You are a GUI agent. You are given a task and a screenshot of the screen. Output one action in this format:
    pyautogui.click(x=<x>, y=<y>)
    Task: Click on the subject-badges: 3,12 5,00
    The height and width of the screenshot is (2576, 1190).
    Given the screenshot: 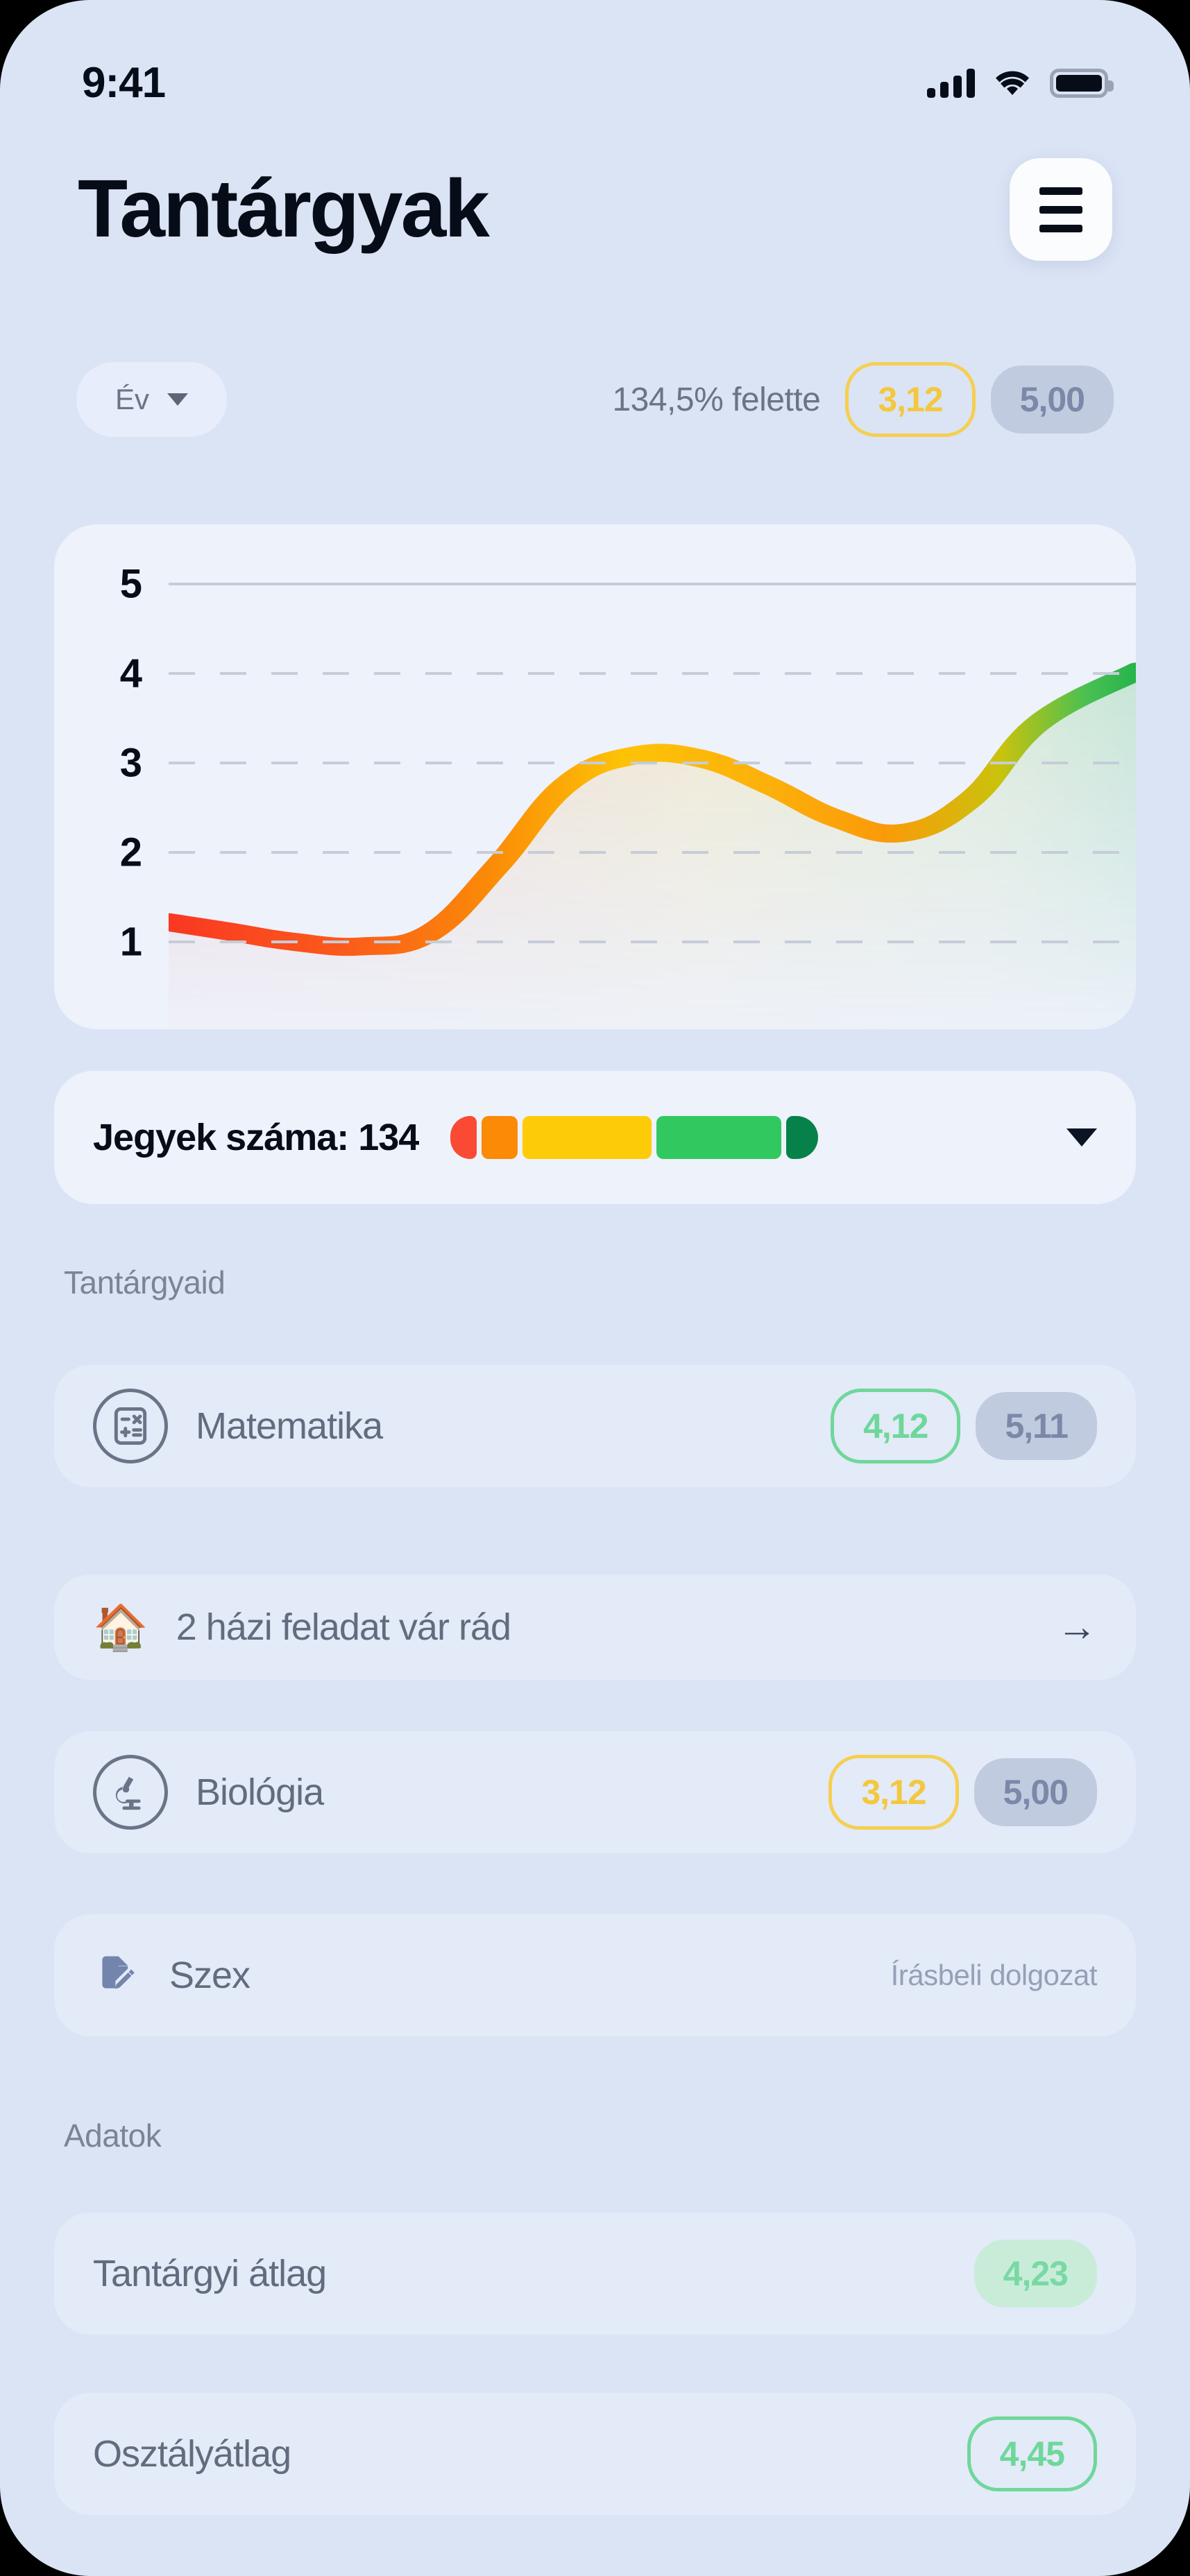 What is the action you would take?
    pyautogui.click(x=962, y=1792)
    